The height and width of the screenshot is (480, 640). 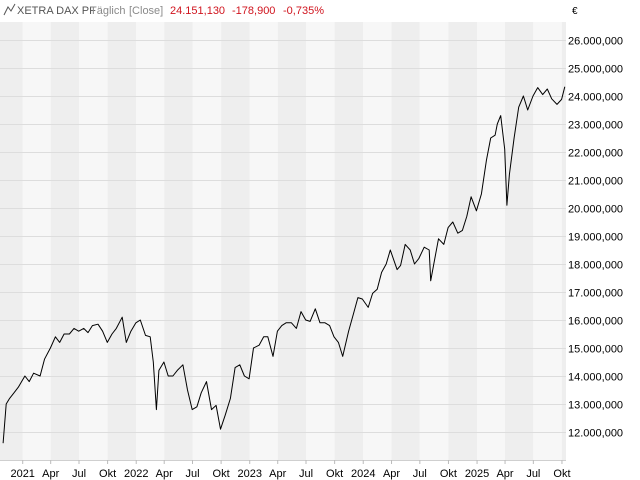 I want to click on header-interval: Täglich, so click(x=107, y=11).